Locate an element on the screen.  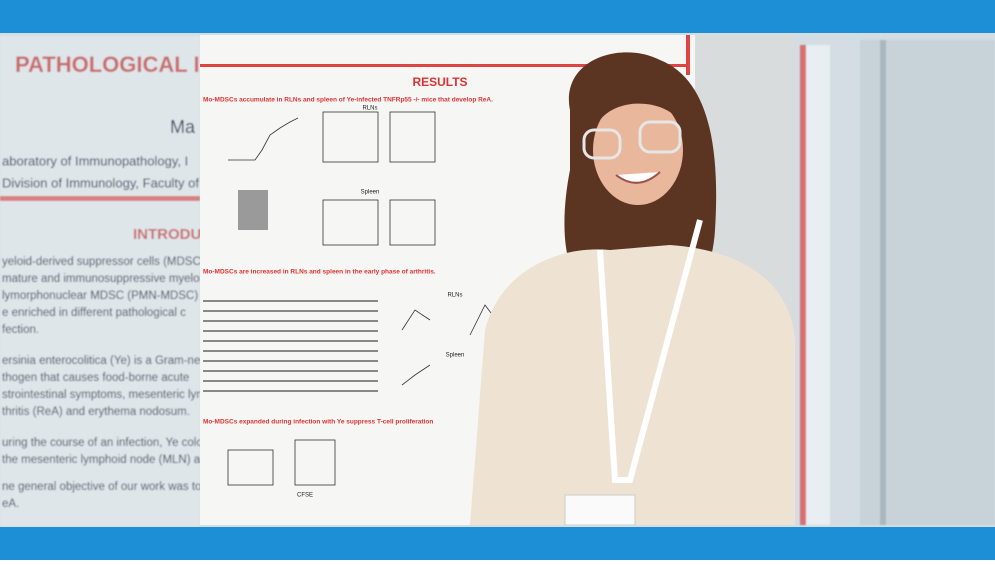
intro-line: strointestinal symptoms, mesenteric lym is located at coordinates (104, 395).